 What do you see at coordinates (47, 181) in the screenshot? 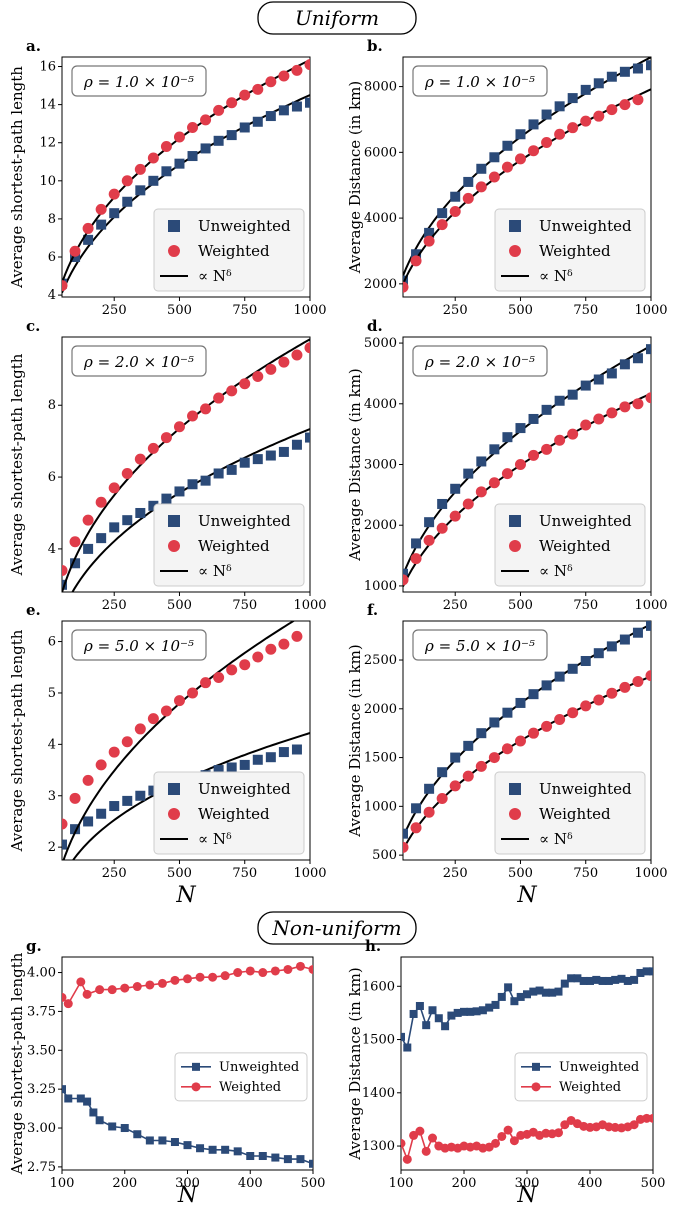
I see `y-tick-label: 10` at bounding box center [47, 181].